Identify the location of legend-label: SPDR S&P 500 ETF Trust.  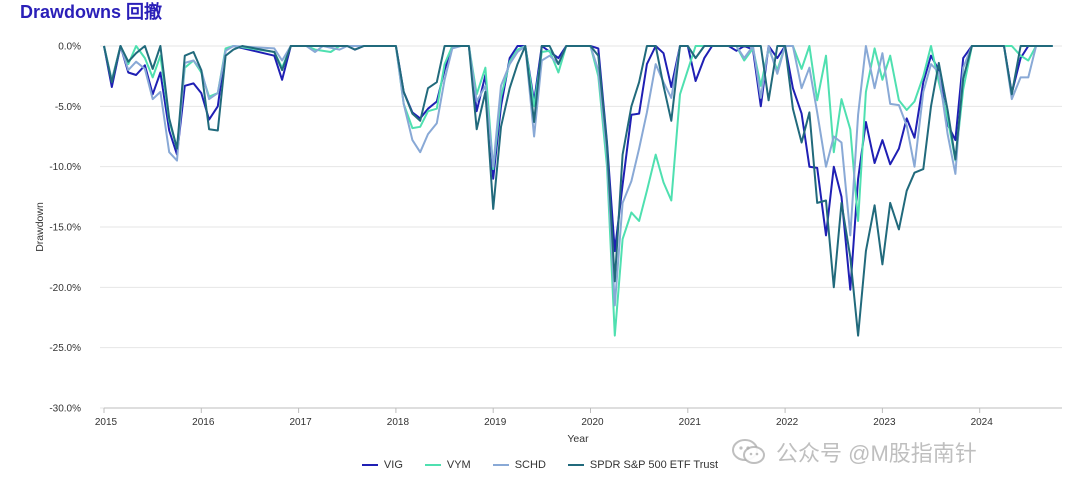
(654, 465).